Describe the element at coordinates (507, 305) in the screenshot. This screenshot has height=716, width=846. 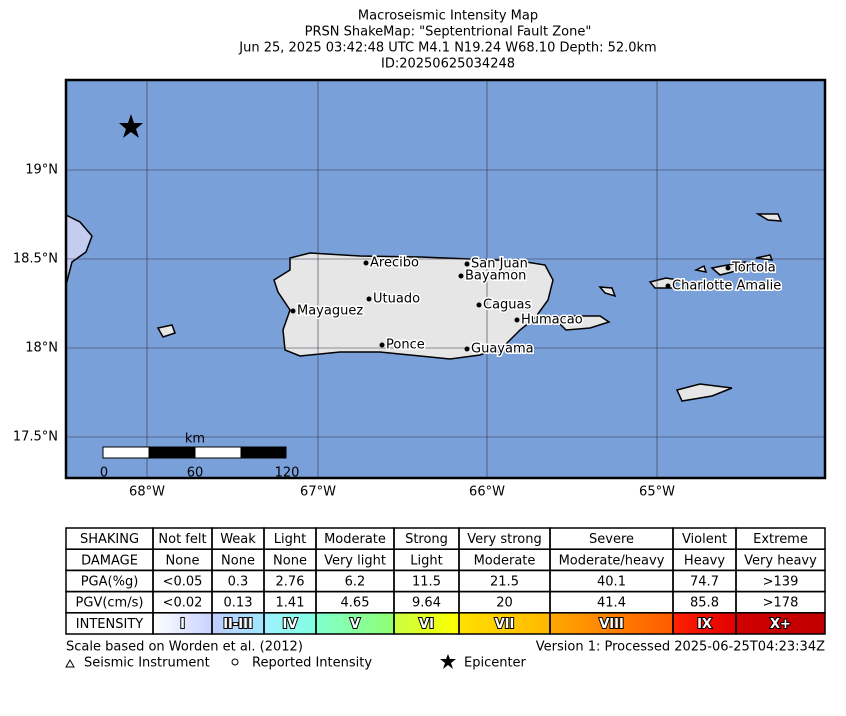
I see `city-label: Caguas` at that location.